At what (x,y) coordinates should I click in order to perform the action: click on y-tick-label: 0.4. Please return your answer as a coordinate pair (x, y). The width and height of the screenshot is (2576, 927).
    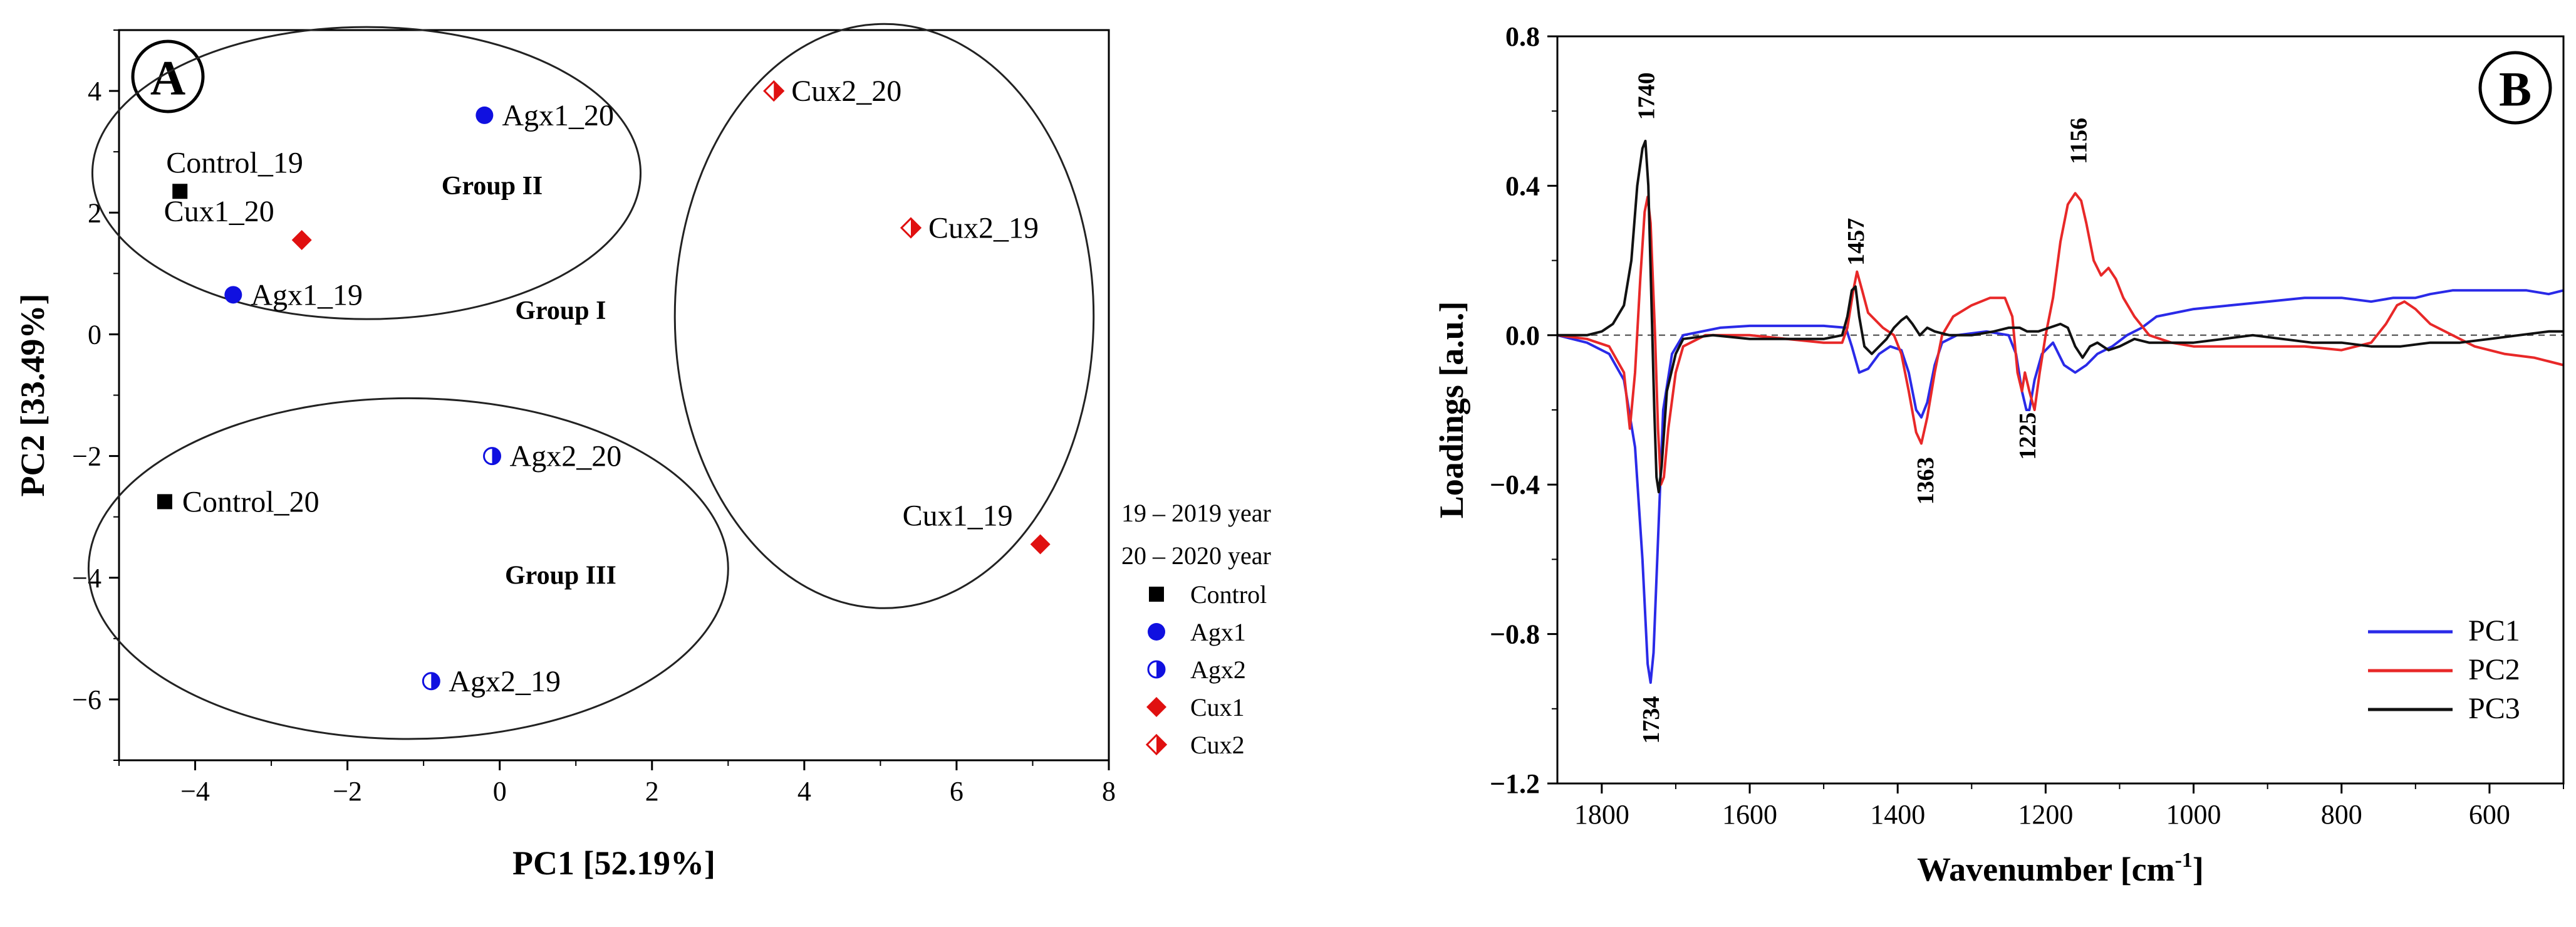
    Looking at the image, I should click on (1523, 186).